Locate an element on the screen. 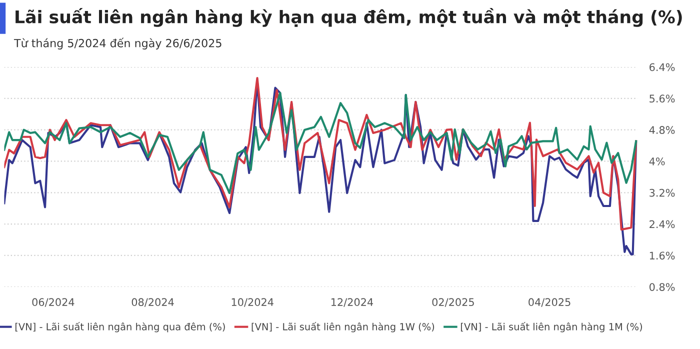  chart-title: Lãi suất liên ngân hàng kỳ hạn qua đêm, một tuần và một tháng (%) is located at coordinates (349, 17).